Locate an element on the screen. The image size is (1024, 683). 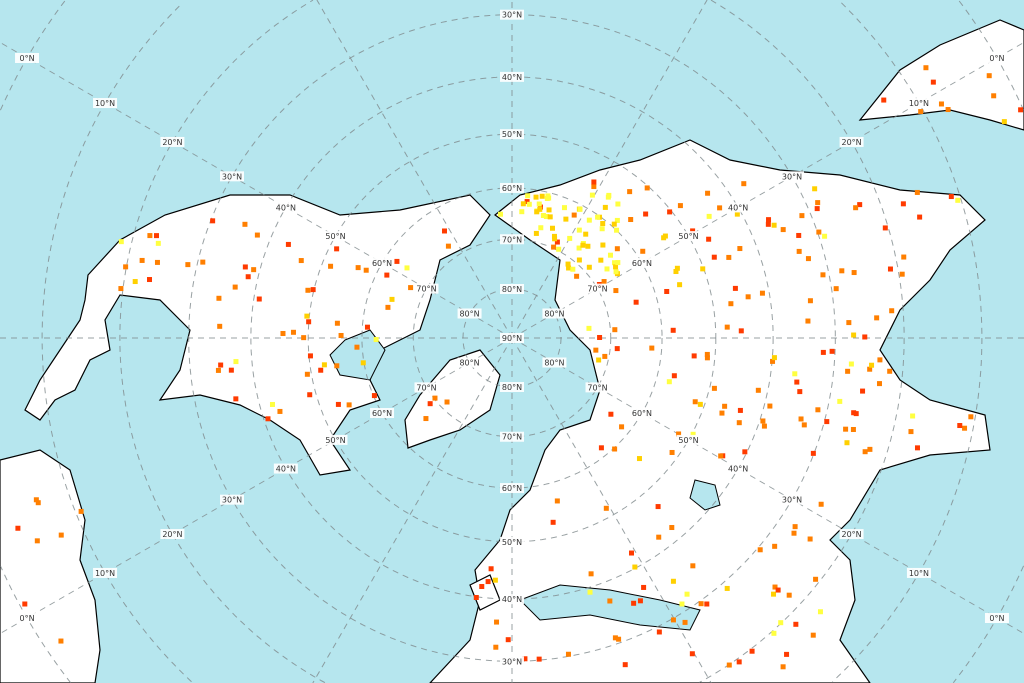
latitude-label: 90°N is located at coordinates (512, 338).